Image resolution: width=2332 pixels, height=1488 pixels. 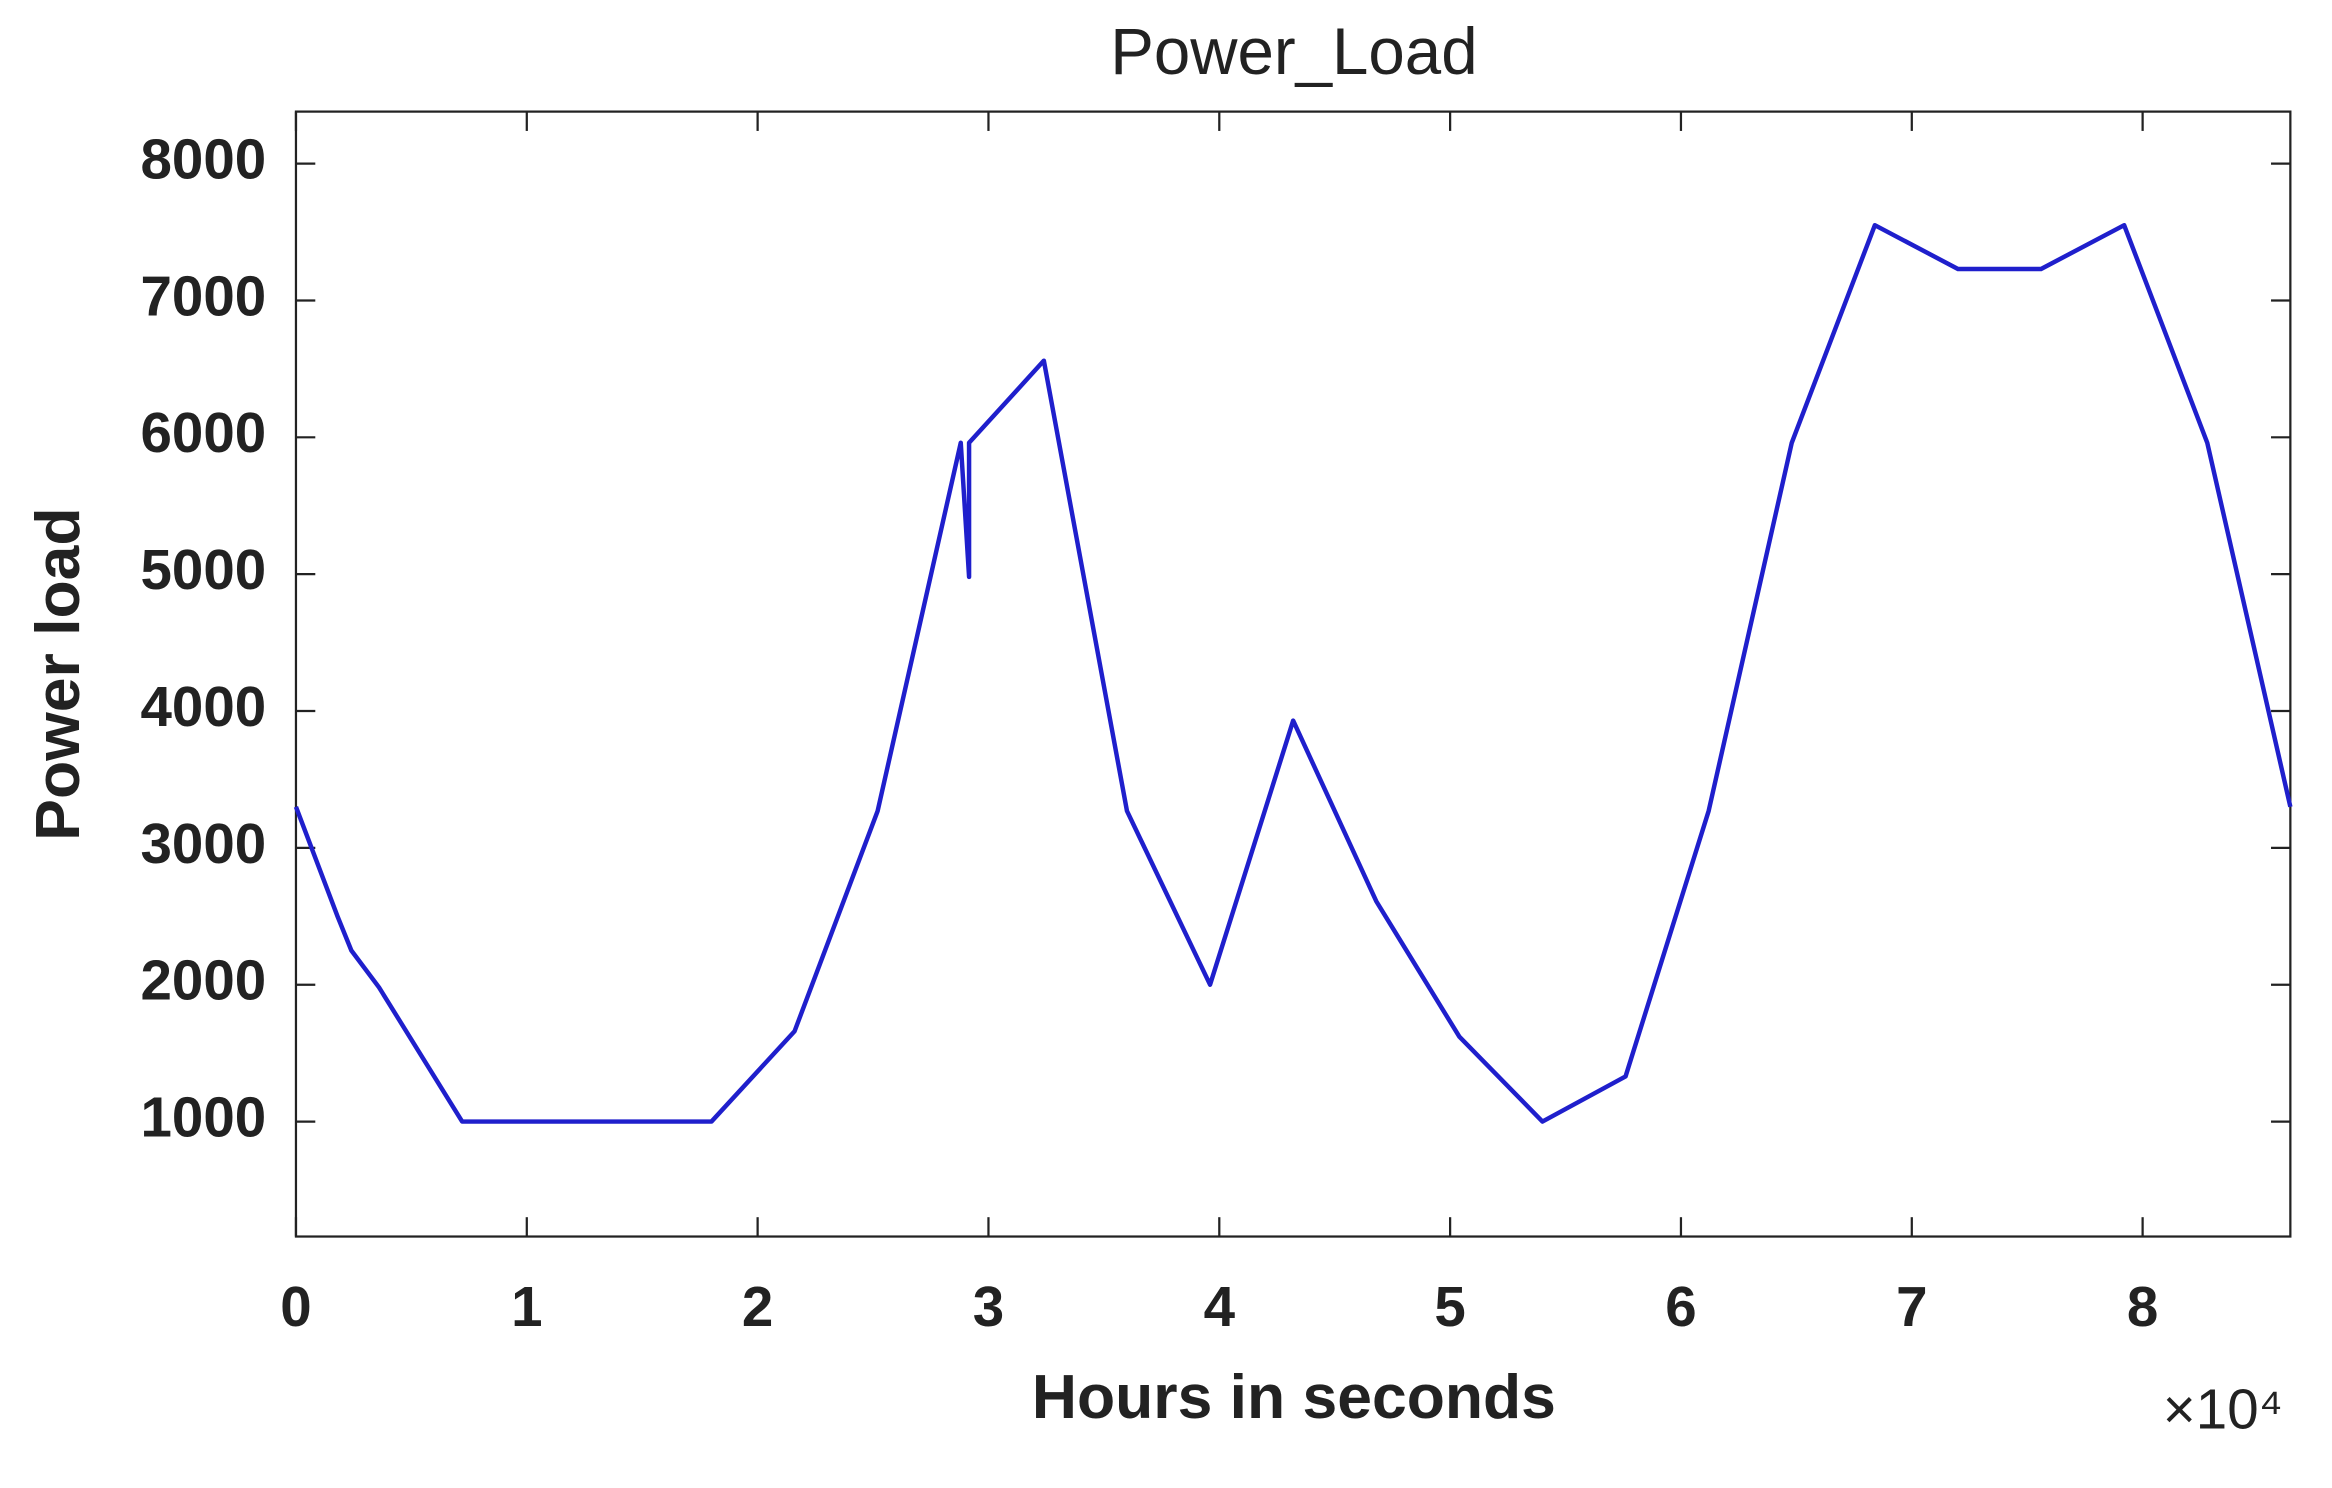 I want to click on y-tick-label: 7000, so click(x=204, y=295).